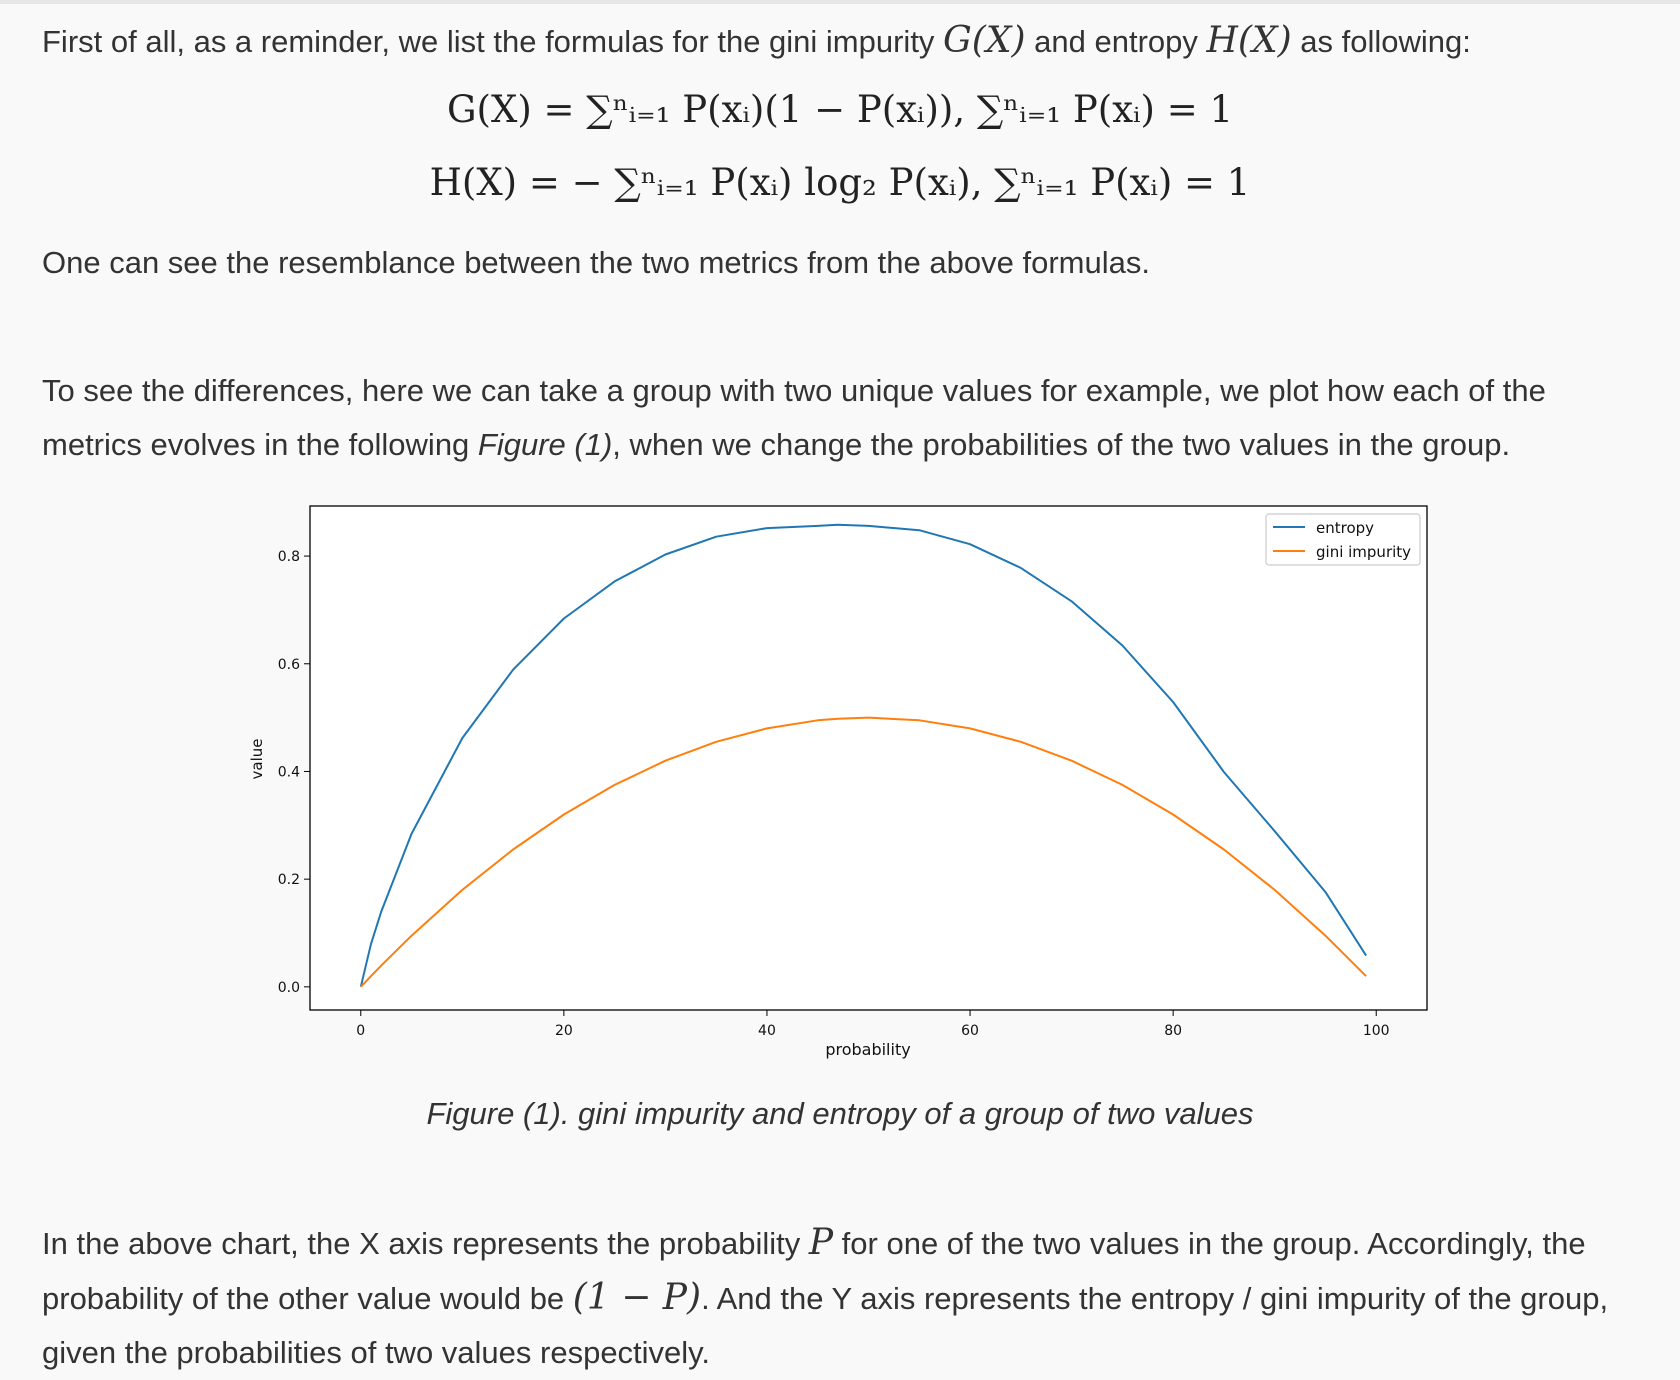 Image resolution: width=1680 pixels, height=1380 pixels. Describe the element at coordinates (257, 759) in the screenshot. I see `y-axis-label: value` at that location.